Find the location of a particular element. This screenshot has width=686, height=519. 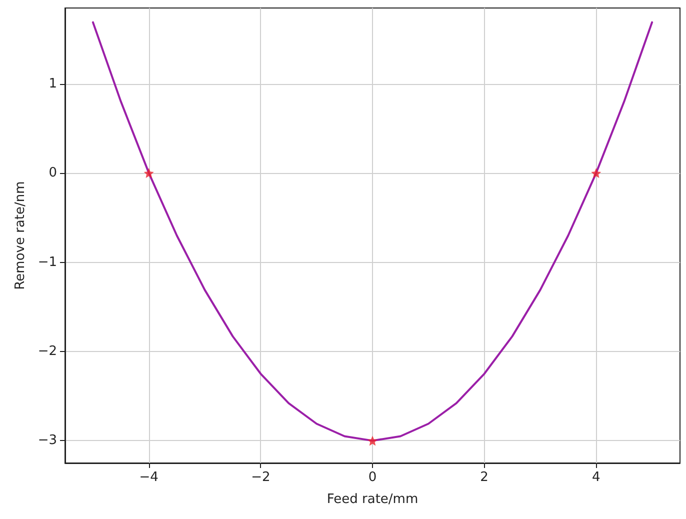

x-tick-label: 4 is located at coordinates (596, 477).